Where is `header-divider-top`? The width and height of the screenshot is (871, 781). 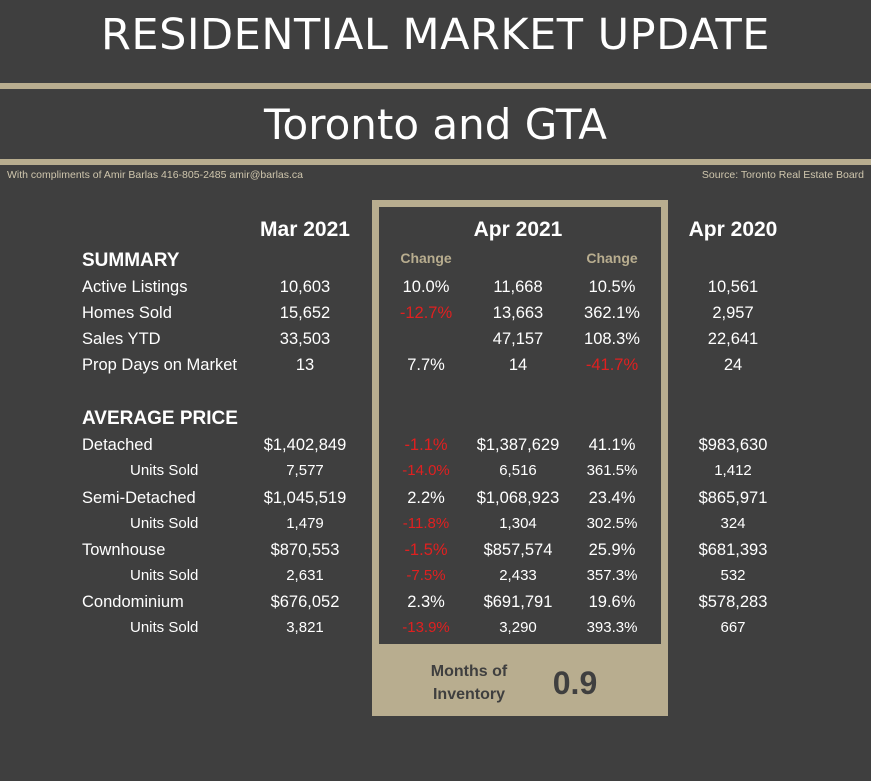 header-divider-top is located at coordinates (435, 86).